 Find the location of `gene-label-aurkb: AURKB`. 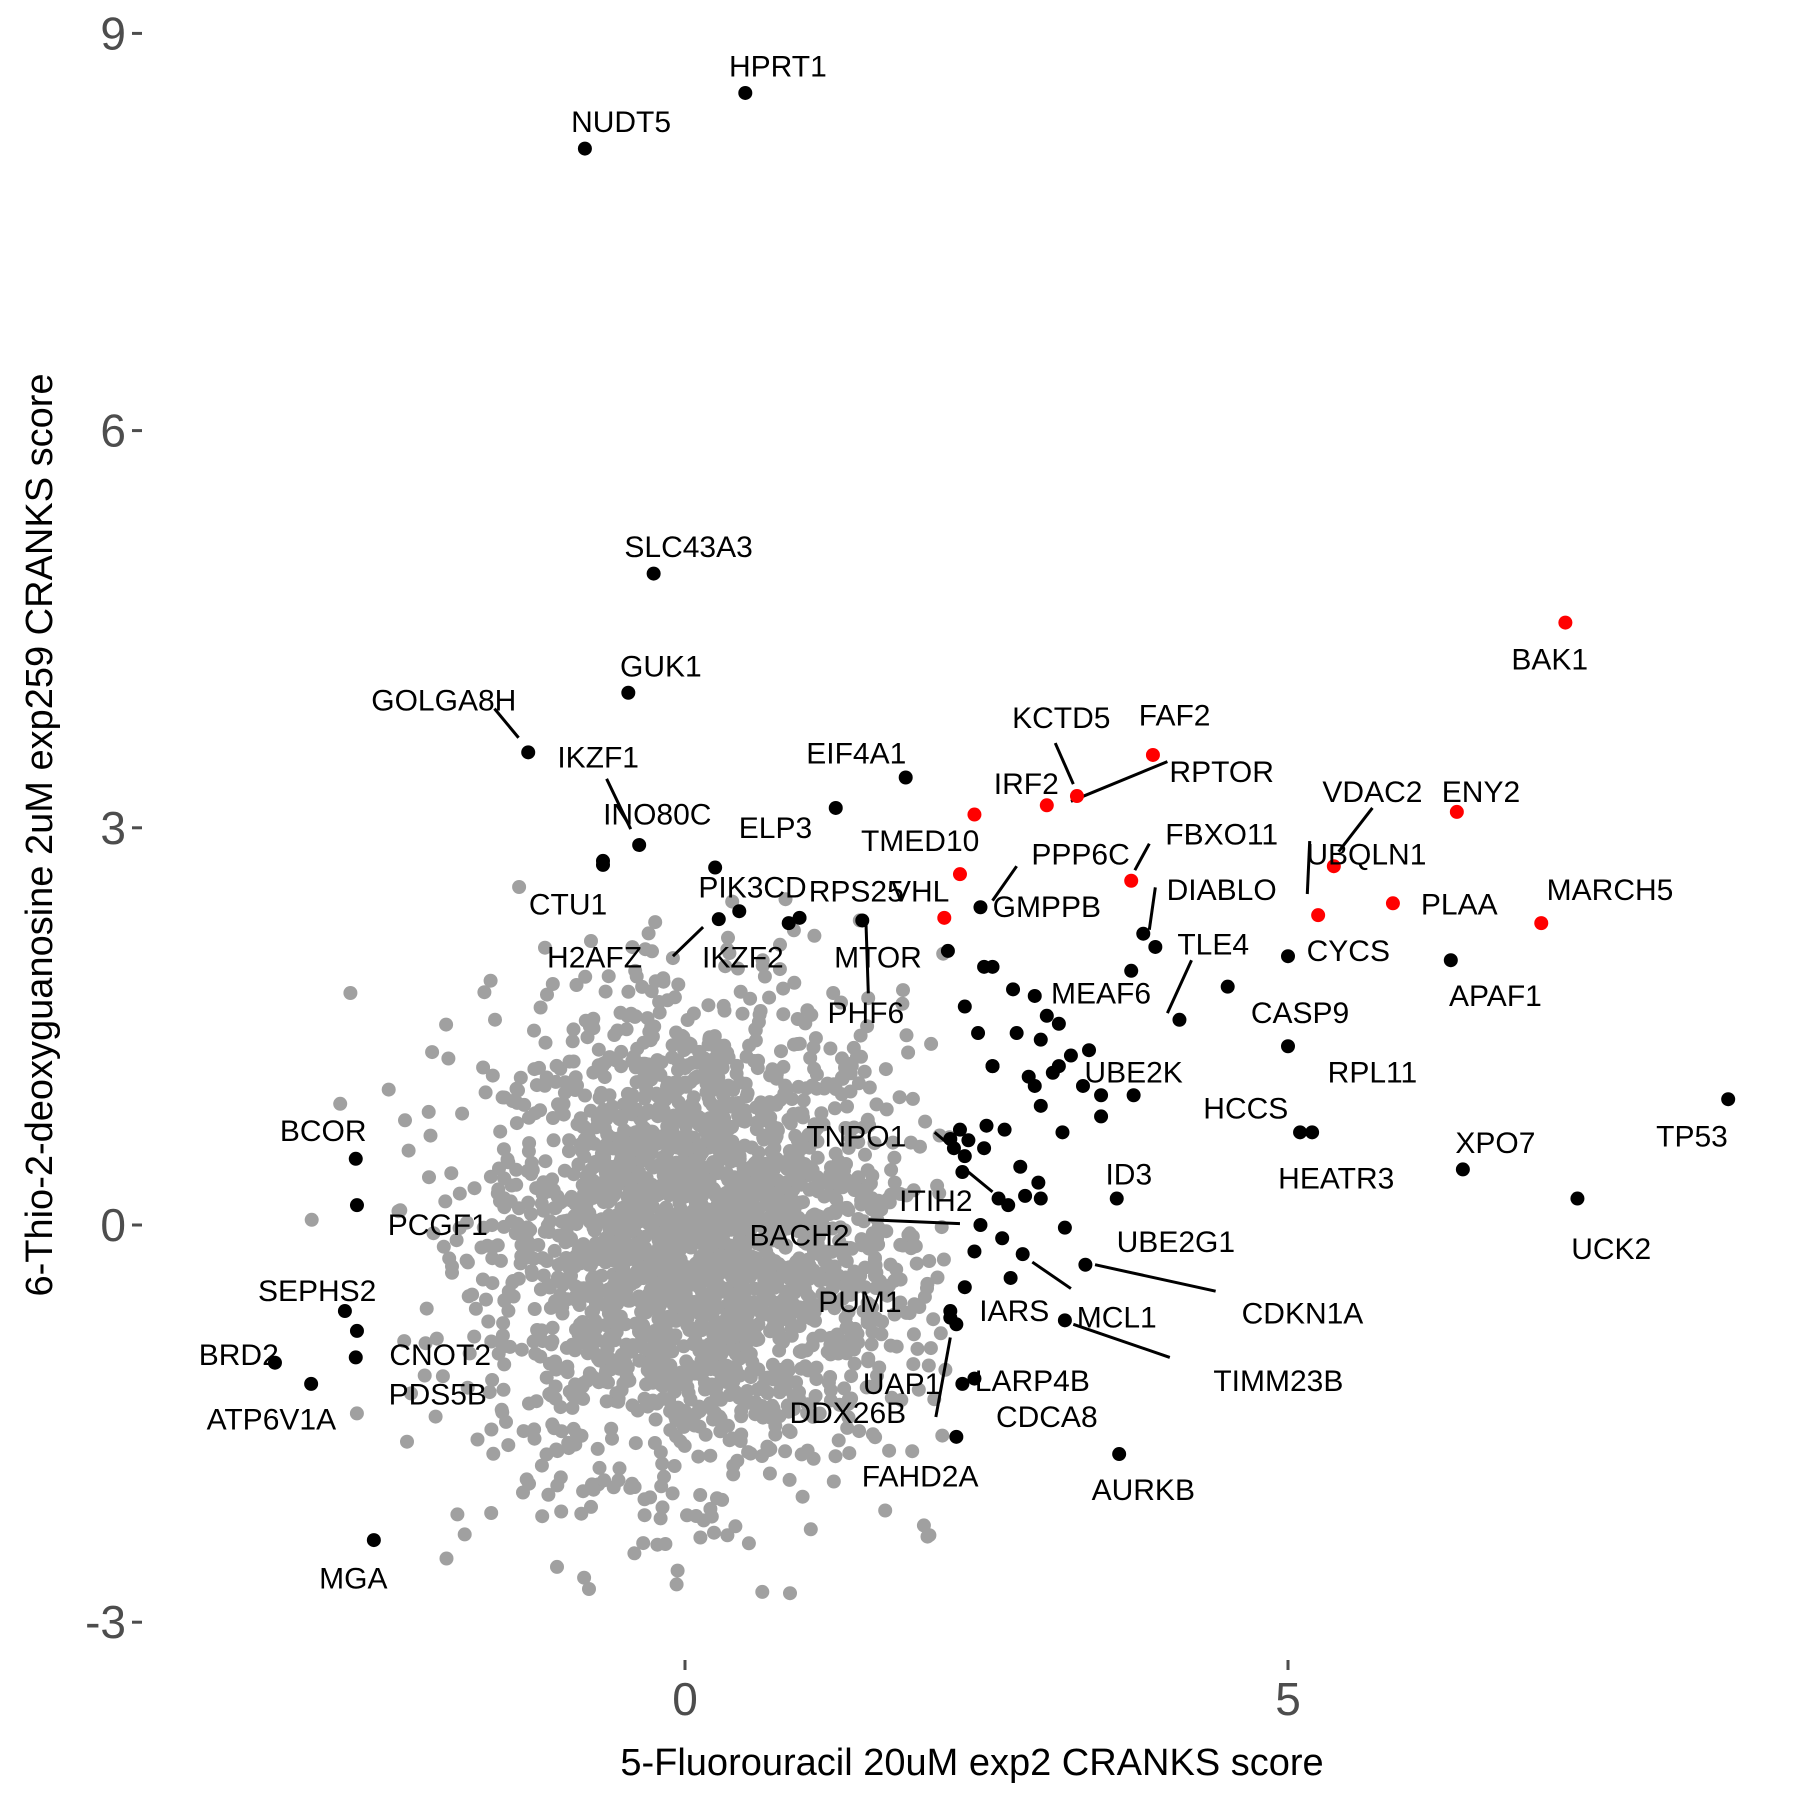

gene-label-aurkb: AURKB is located at coordinates (1143, 1490).